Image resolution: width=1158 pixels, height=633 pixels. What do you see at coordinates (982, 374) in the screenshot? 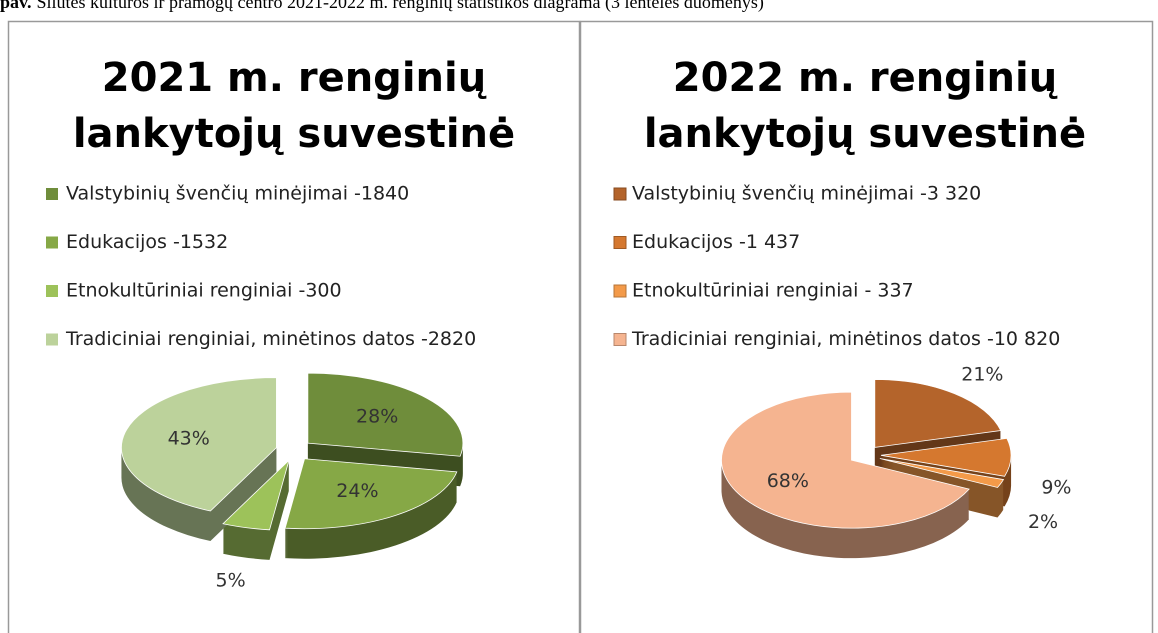
I see `data-label: 21%` at bounding box center [982, 374].